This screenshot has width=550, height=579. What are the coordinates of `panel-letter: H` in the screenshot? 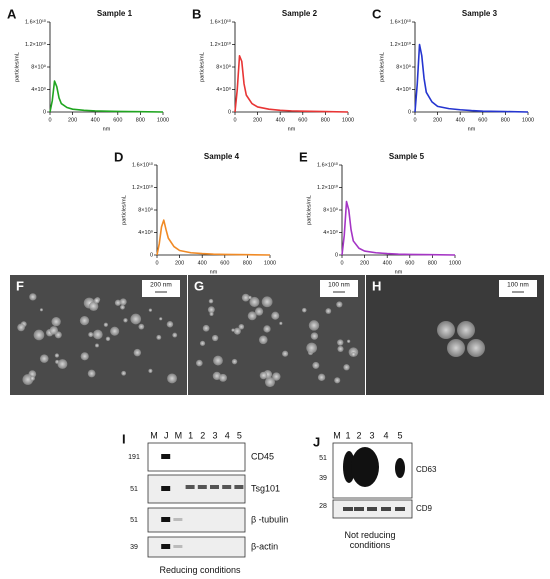 It's located at (376, 285).